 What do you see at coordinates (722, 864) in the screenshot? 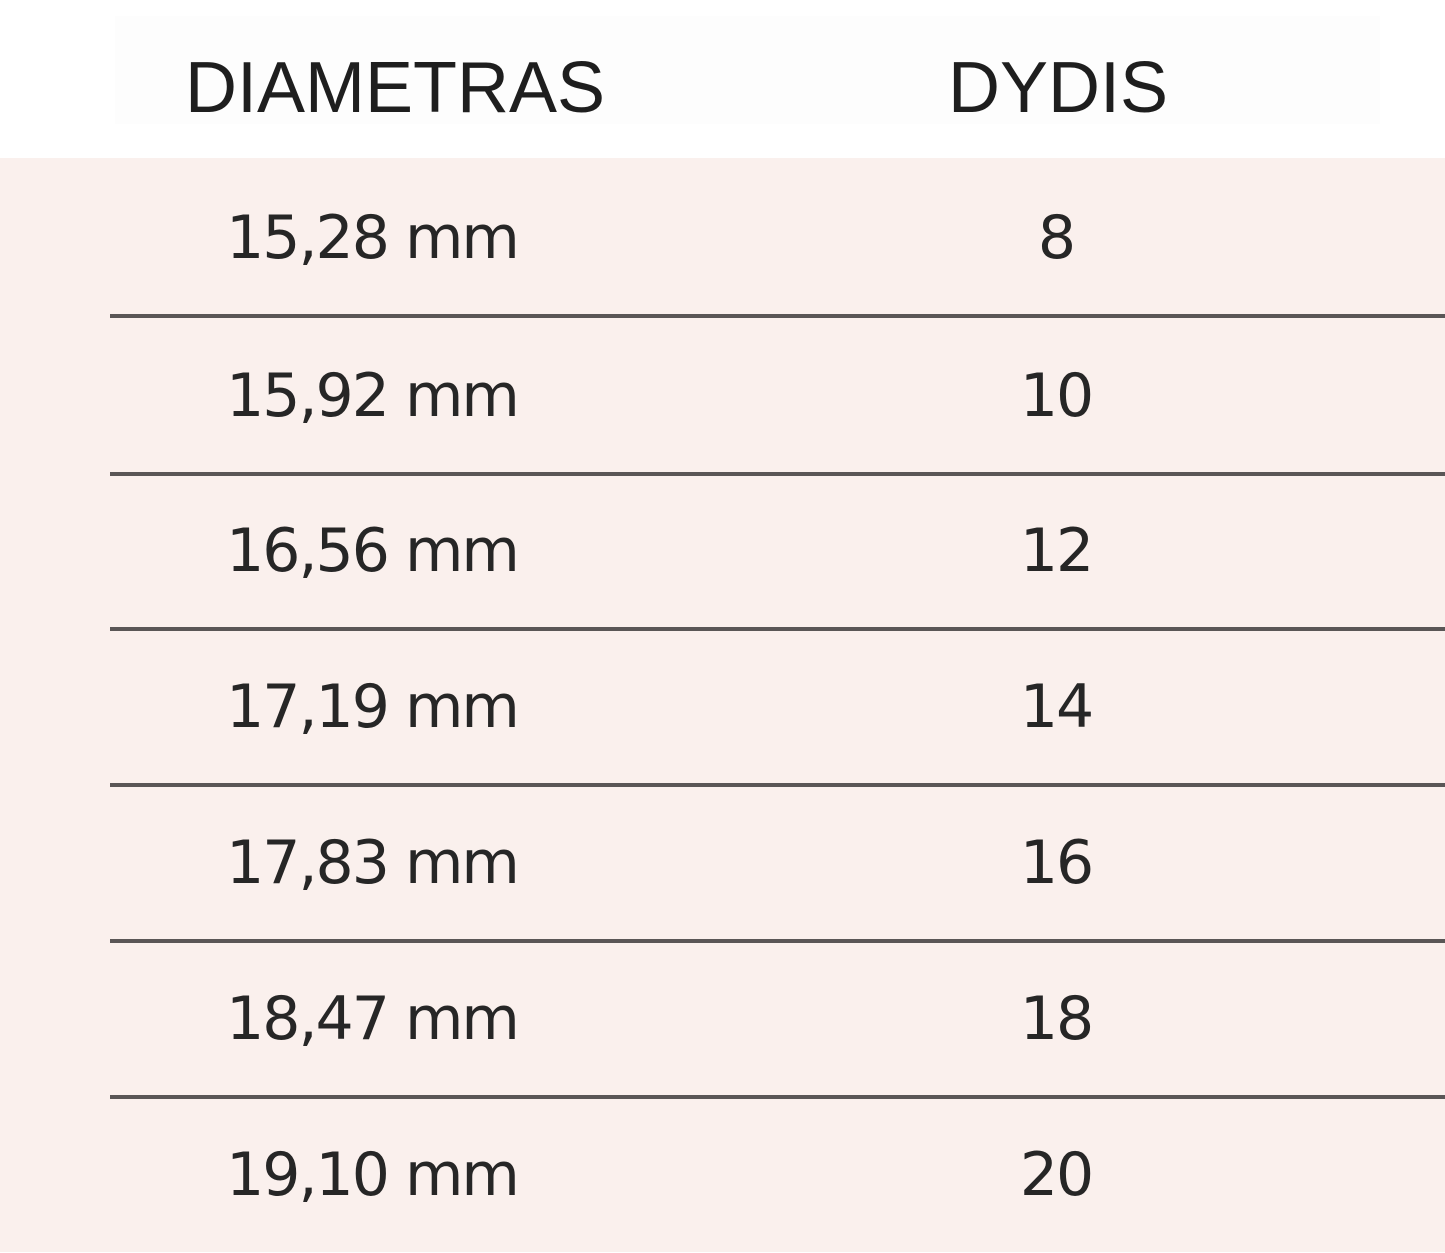
I see `table-row: 17,83 mm 16` at bounding box center [722, 864].